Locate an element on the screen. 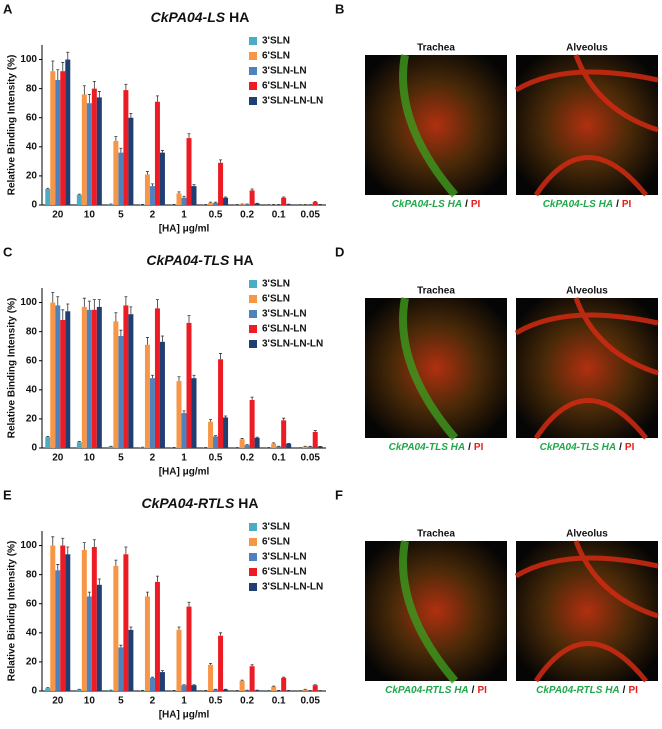 The width and height of the screenshot is (662, 729). image-caption: CkPA04-LS HA / PI is located at coordinates (436, 204).